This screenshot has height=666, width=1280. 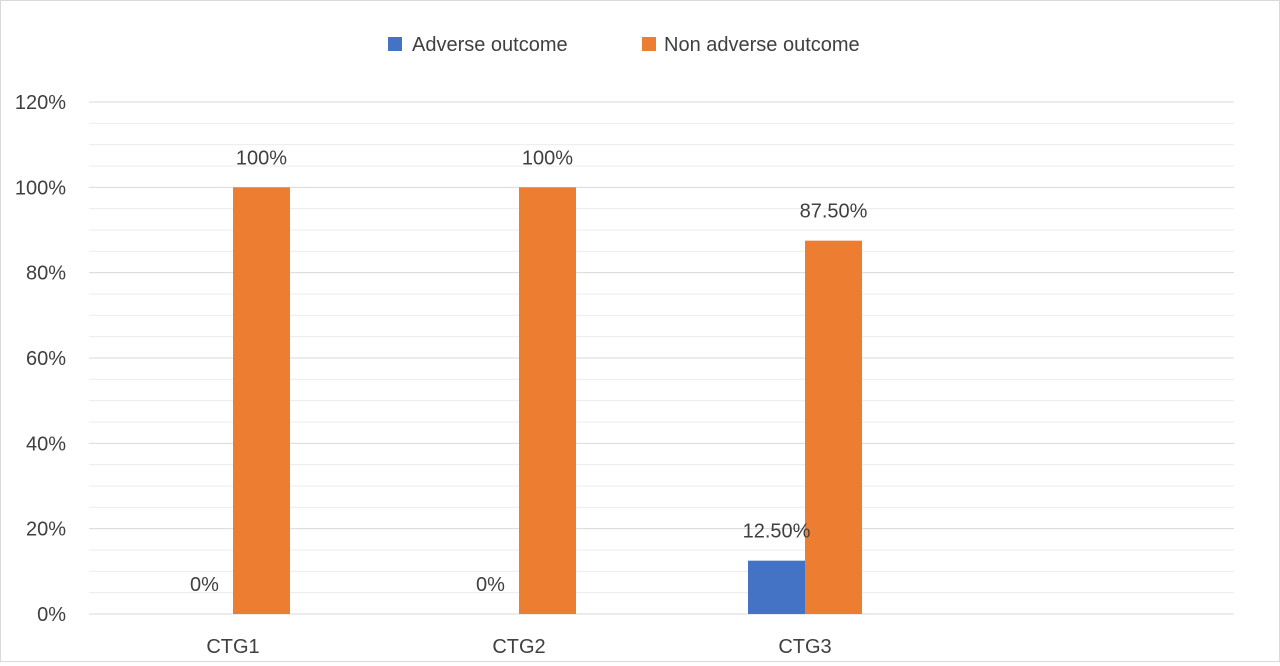 What do you see at coordinates (490, 45) in the screenshot?
I see `legend-label: Adverse outcome` at bounding box center [490, 45].